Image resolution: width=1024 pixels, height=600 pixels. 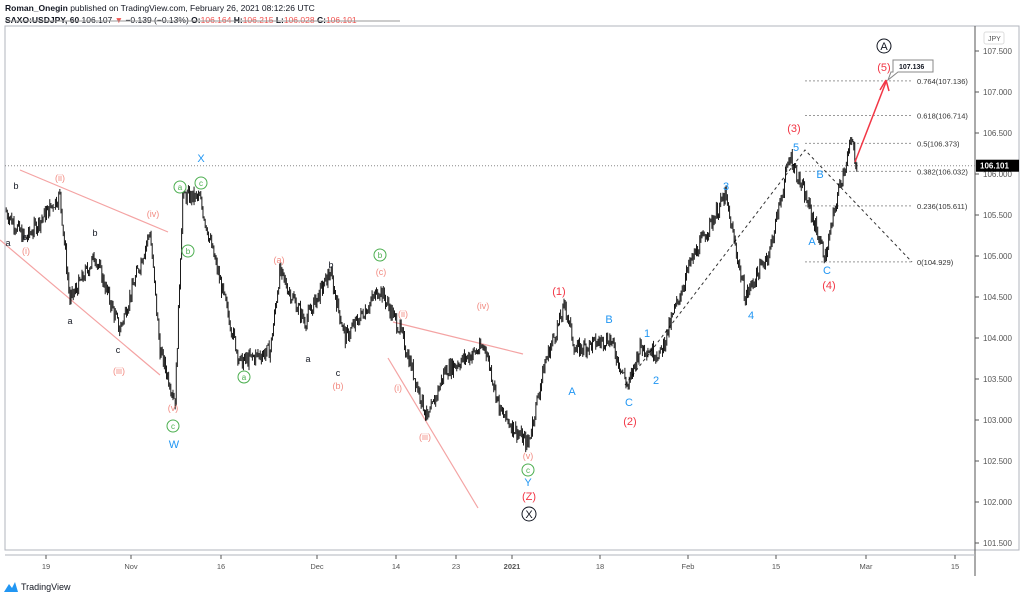 I want to click on projection-arrow, so click(x=870, y=122).